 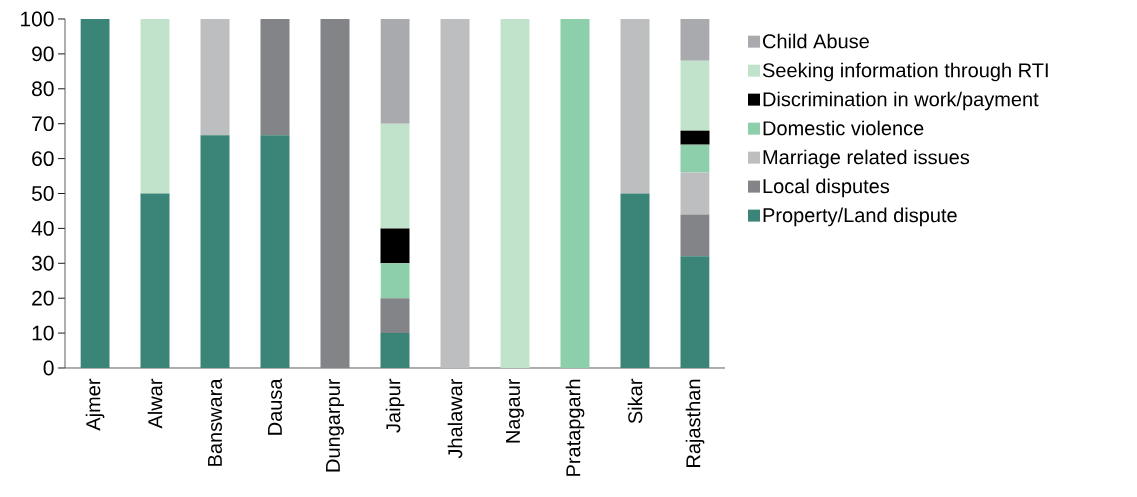 What do you see at coordinates (43, 124) in the screenshot?
I see `y-tick-label: 70` at bounding box center [43, 124].